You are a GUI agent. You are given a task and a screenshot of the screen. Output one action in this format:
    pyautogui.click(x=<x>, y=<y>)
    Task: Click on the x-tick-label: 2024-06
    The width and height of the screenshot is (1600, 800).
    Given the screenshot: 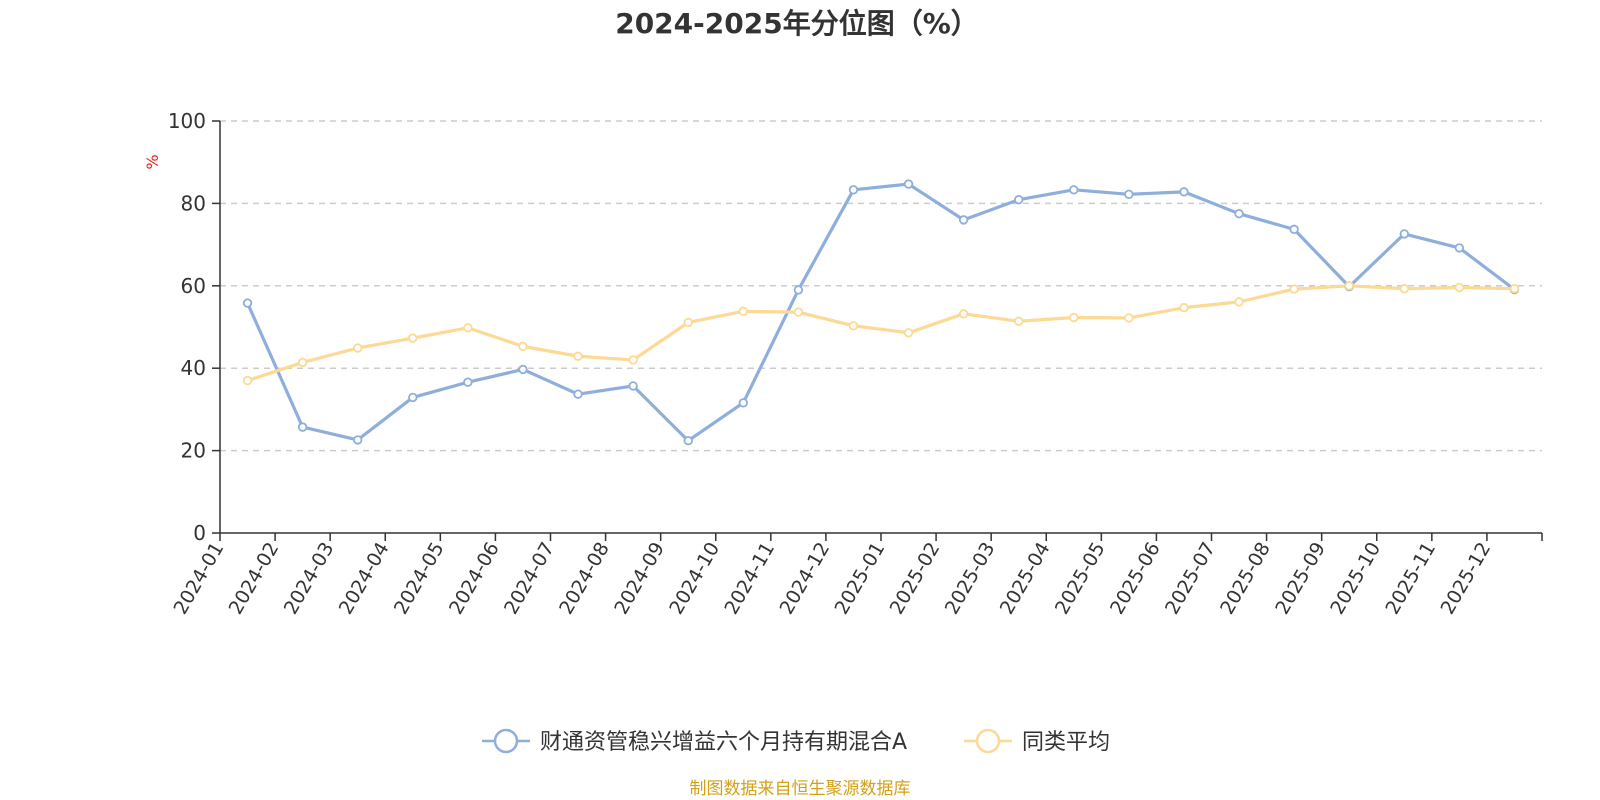 What is the action you would take?
    pyautogui.click(x=474, y=579)
    